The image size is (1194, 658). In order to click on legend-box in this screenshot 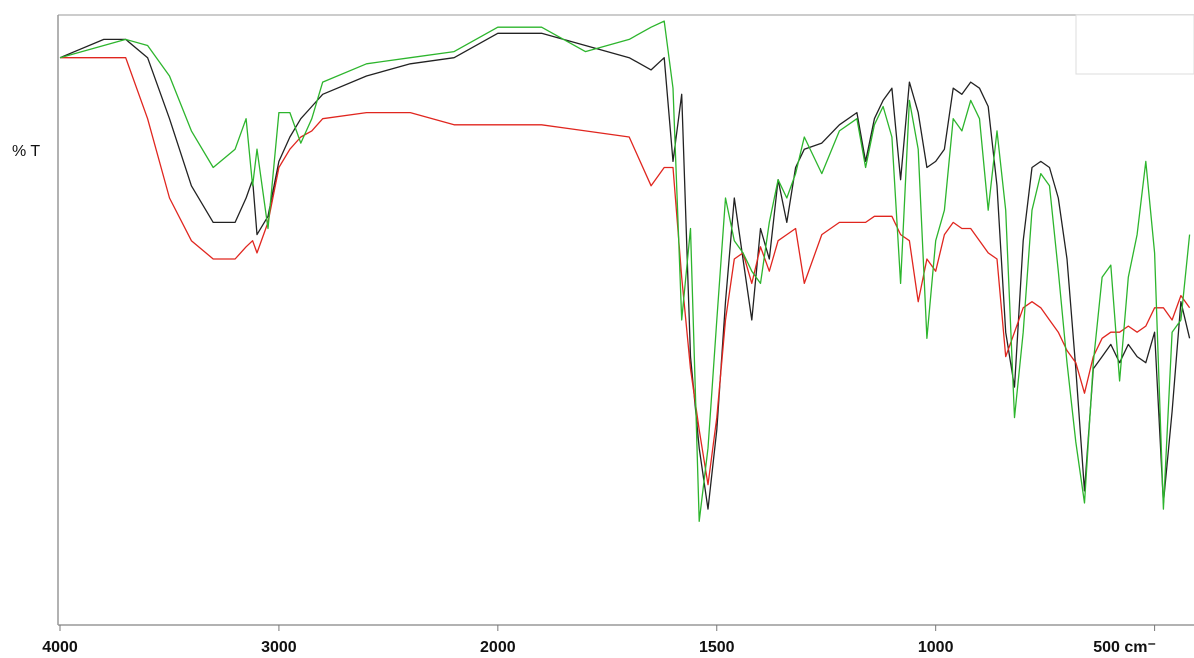, I will do `click(1134, 44)`.